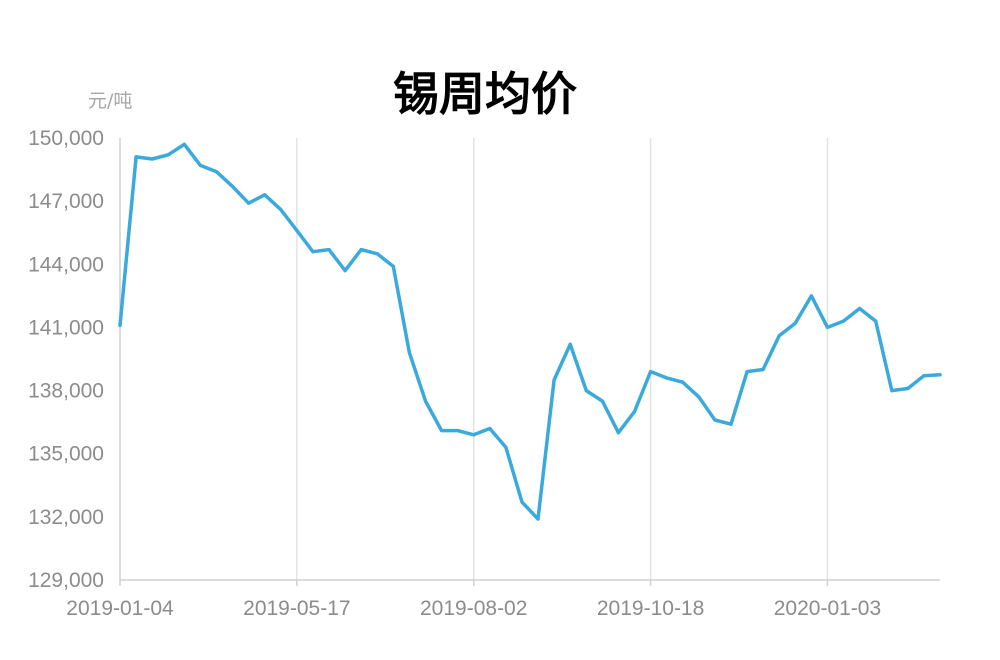 The image size is (1000, 660). I want to click on y-tick-label: 144,000, so click(66, 264).